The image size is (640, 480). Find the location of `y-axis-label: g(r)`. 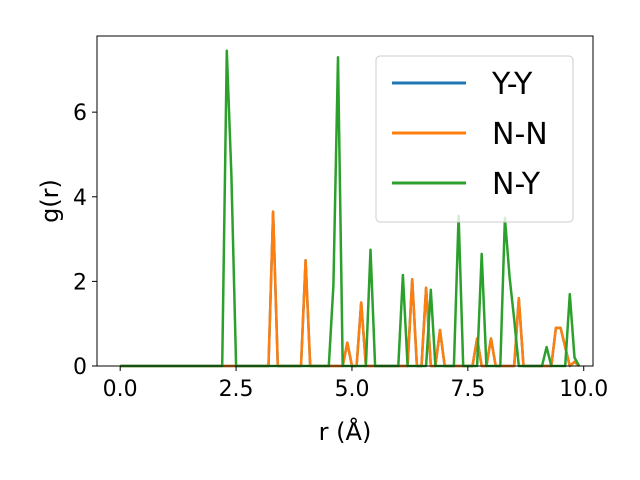

y-axis-label: g(r) is located at coordinates (50, 201).